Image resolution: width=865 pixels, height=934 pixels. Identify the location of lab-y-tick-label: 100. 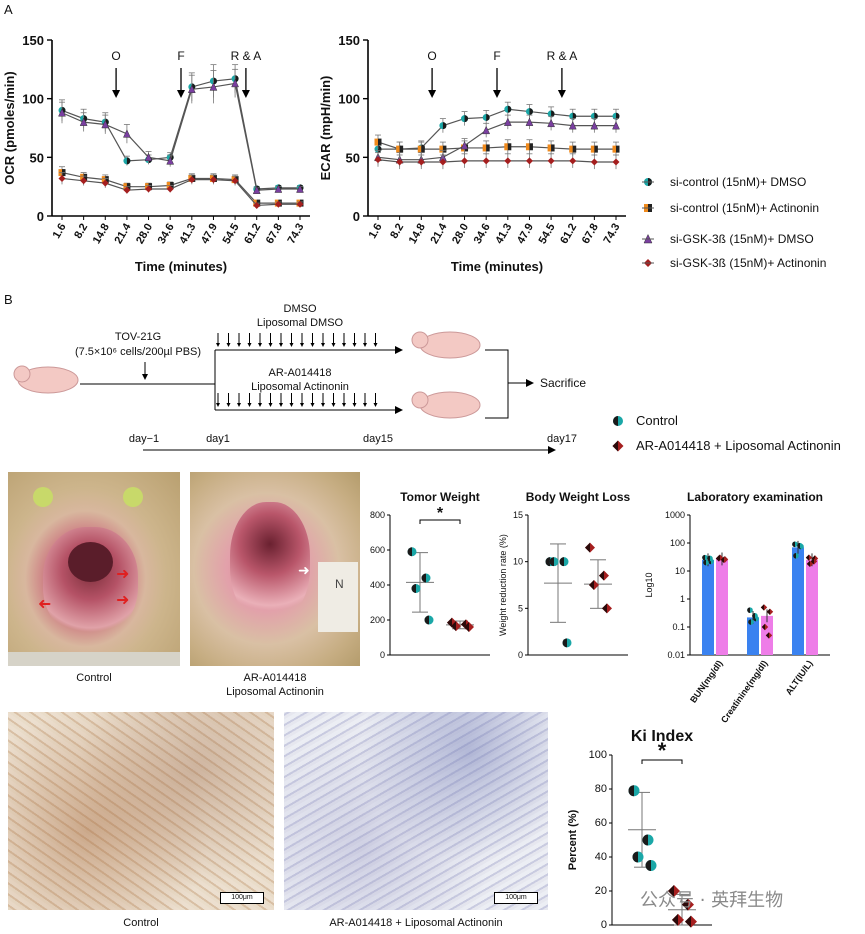
(677, 543).